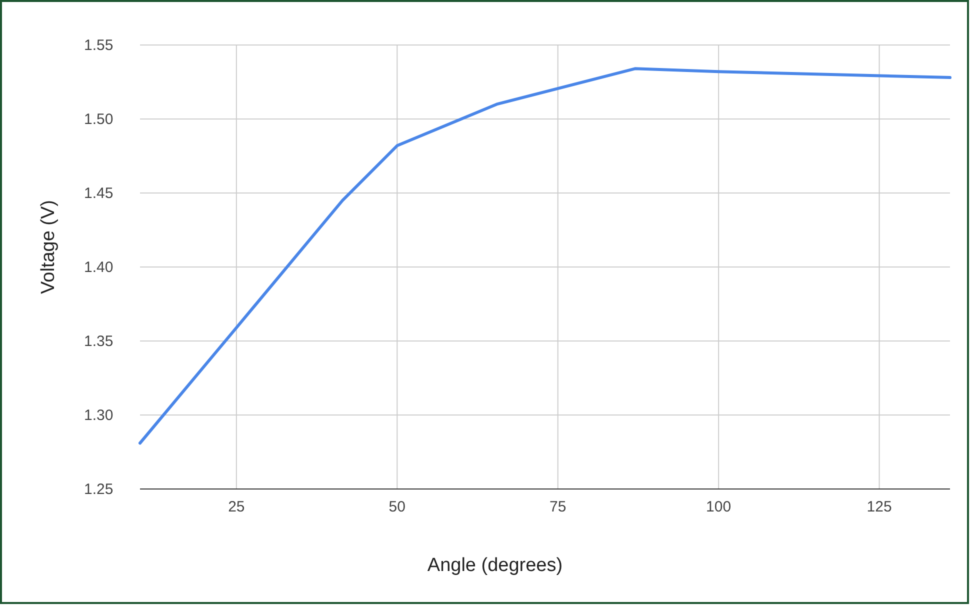  I want to click on y-axis-title: Voltage (V), so click(48, 247).